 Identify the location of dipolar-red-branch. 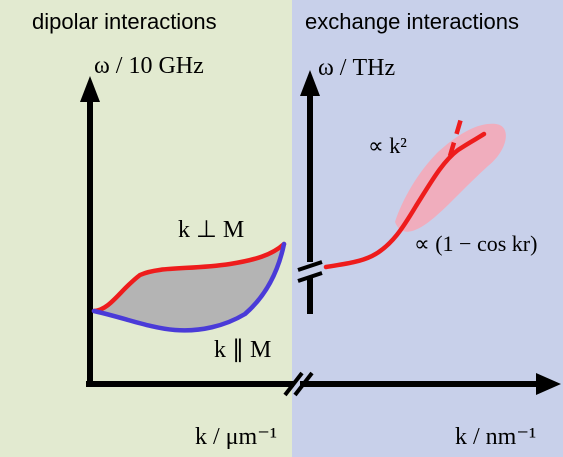
(189, 277).